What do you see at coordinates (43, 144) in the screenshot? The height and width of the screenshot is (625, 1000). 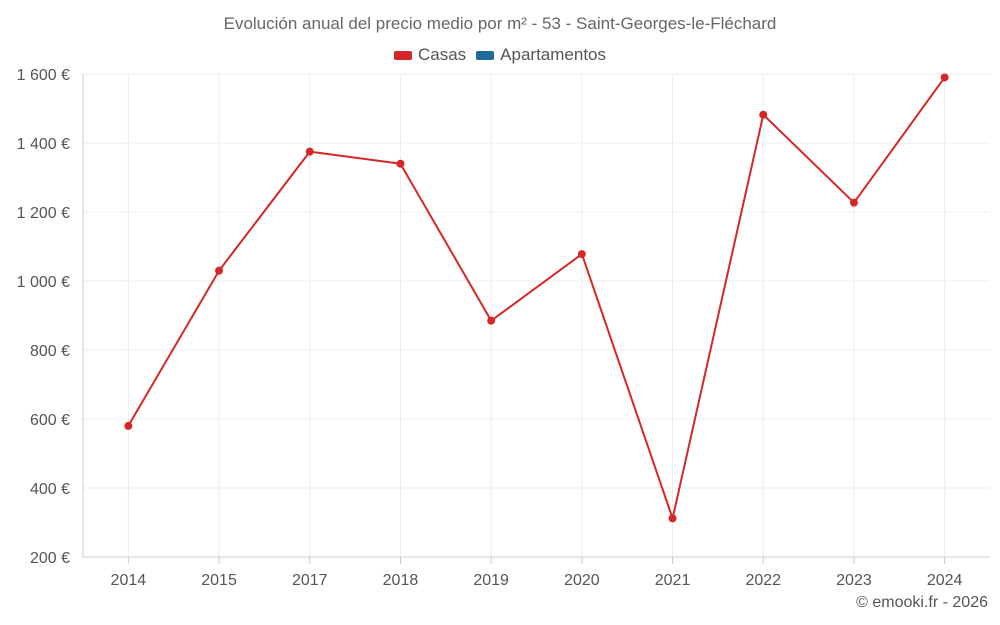 I see `y-tick-label: 1 400 €` at bounding box center [43, 144].